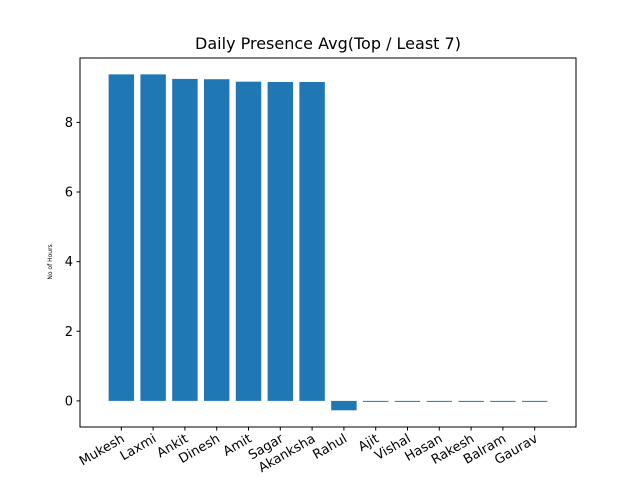 This screenshot has height=480, width=640. I want to click on y-axis: 0 2 4 6 8, so click(72, 262).